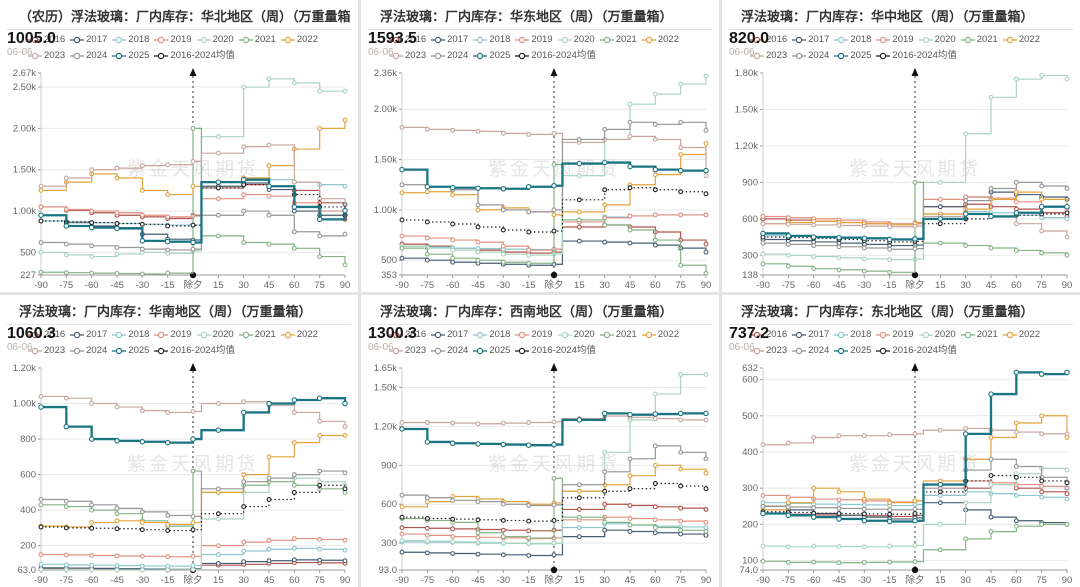  I want to click on svg-text: -15, so click(890, 285).